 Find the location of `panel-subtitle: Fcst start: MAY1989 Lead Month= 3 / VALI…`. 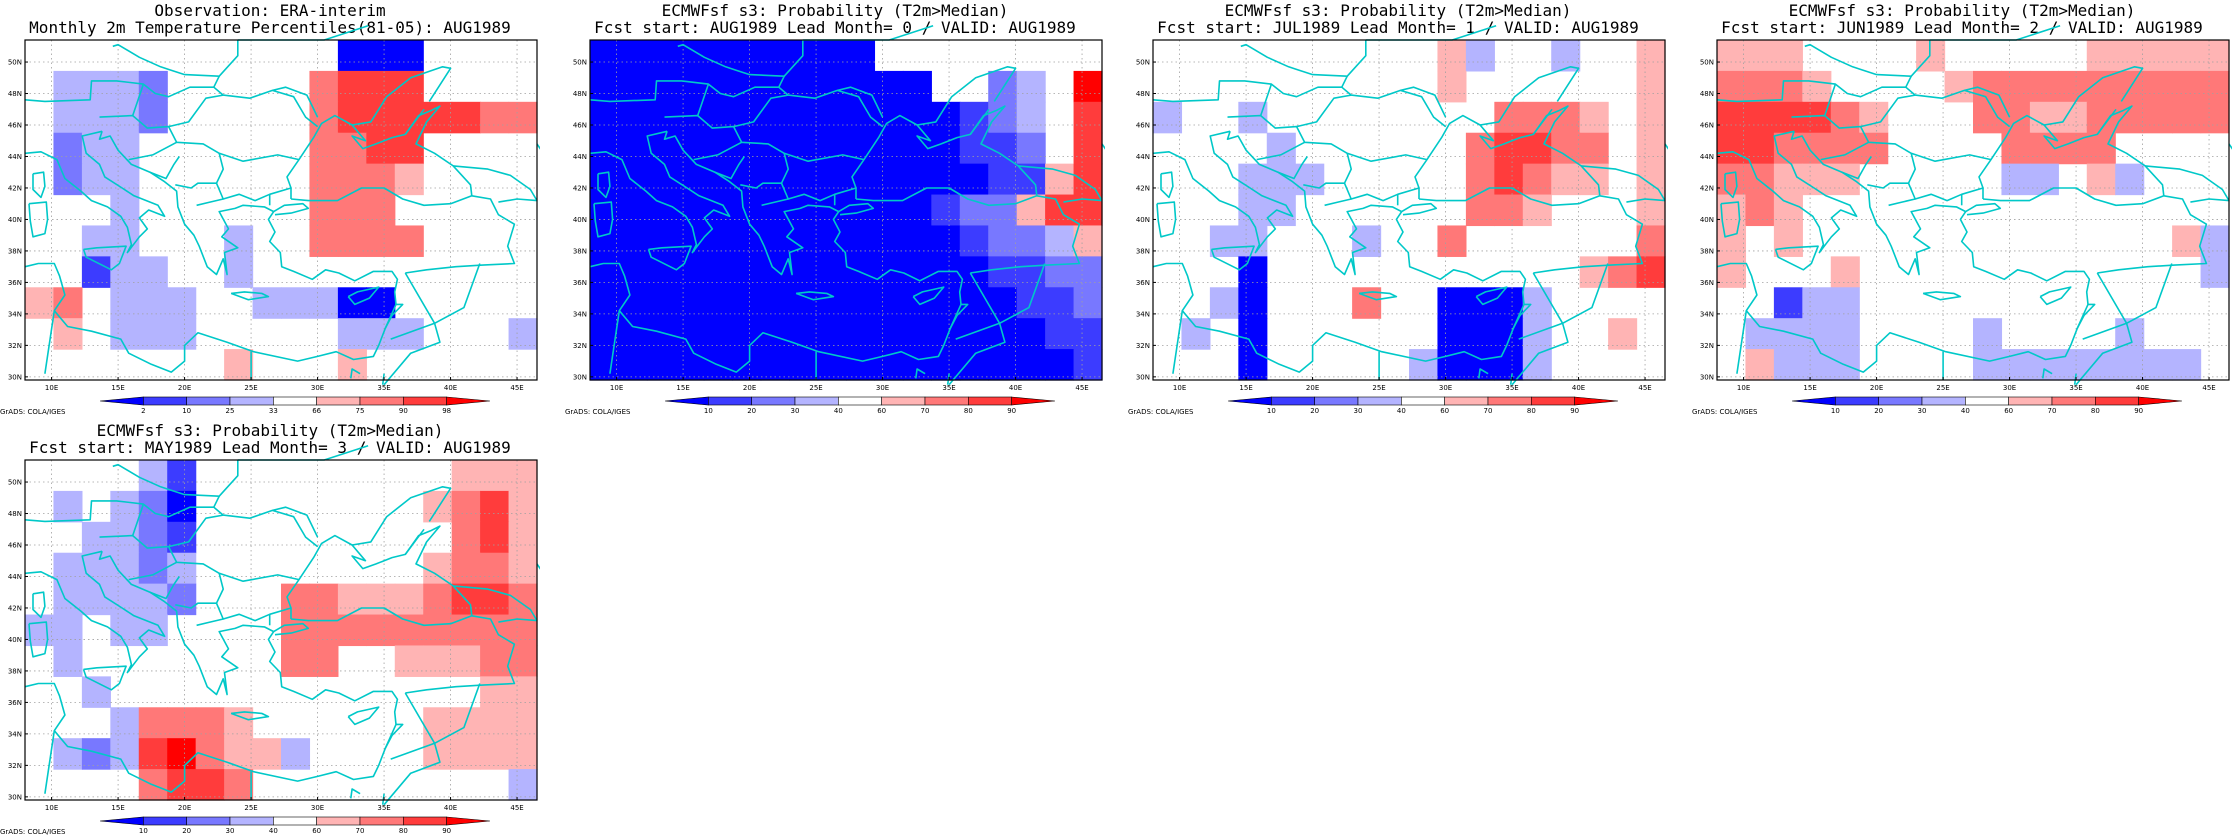

panel-subtitle: Fcst start: MAY1989 Lead Month= 3 / VALI… is located at coordinates (270, 447).